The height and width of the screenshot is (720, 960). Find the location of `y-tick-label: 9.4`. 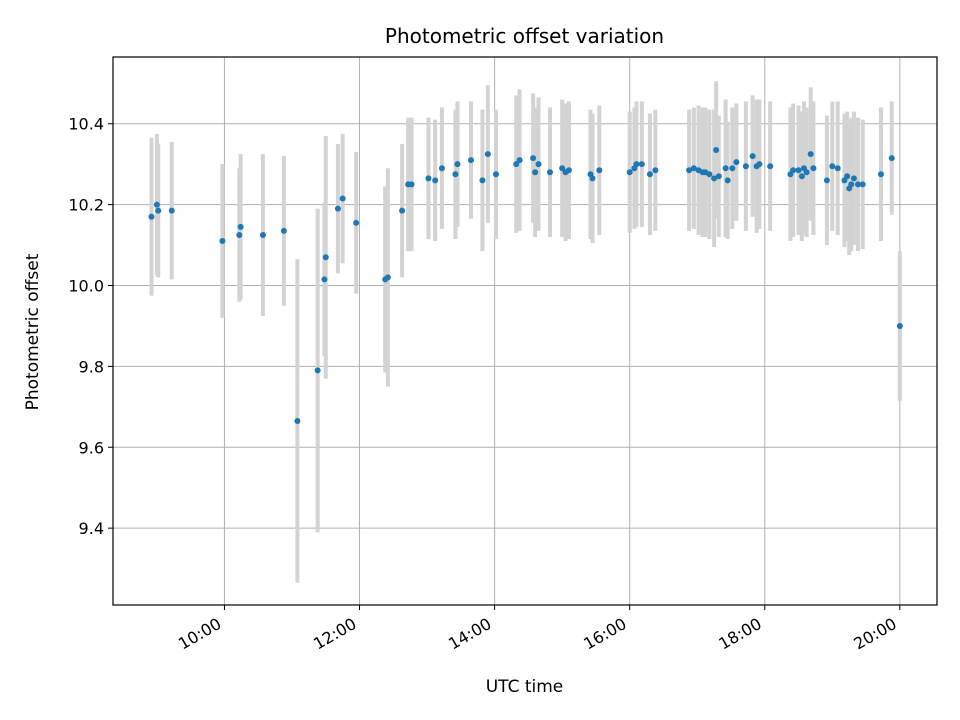

y-tick-label: 9.4 is located at coordinates (91, 528).